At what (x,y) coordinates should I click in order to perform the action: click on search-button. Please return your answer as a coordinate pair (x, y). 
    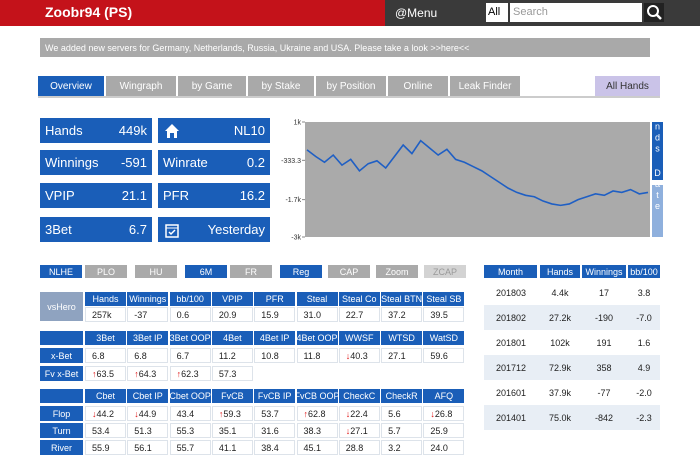
    Looking at the image, I should click on (654, 12).